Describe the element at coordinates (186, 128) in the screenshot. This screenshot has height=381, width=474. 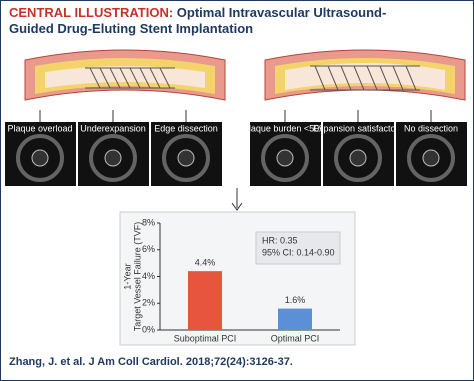
I see `panel-label: Edge dissection` at that location.